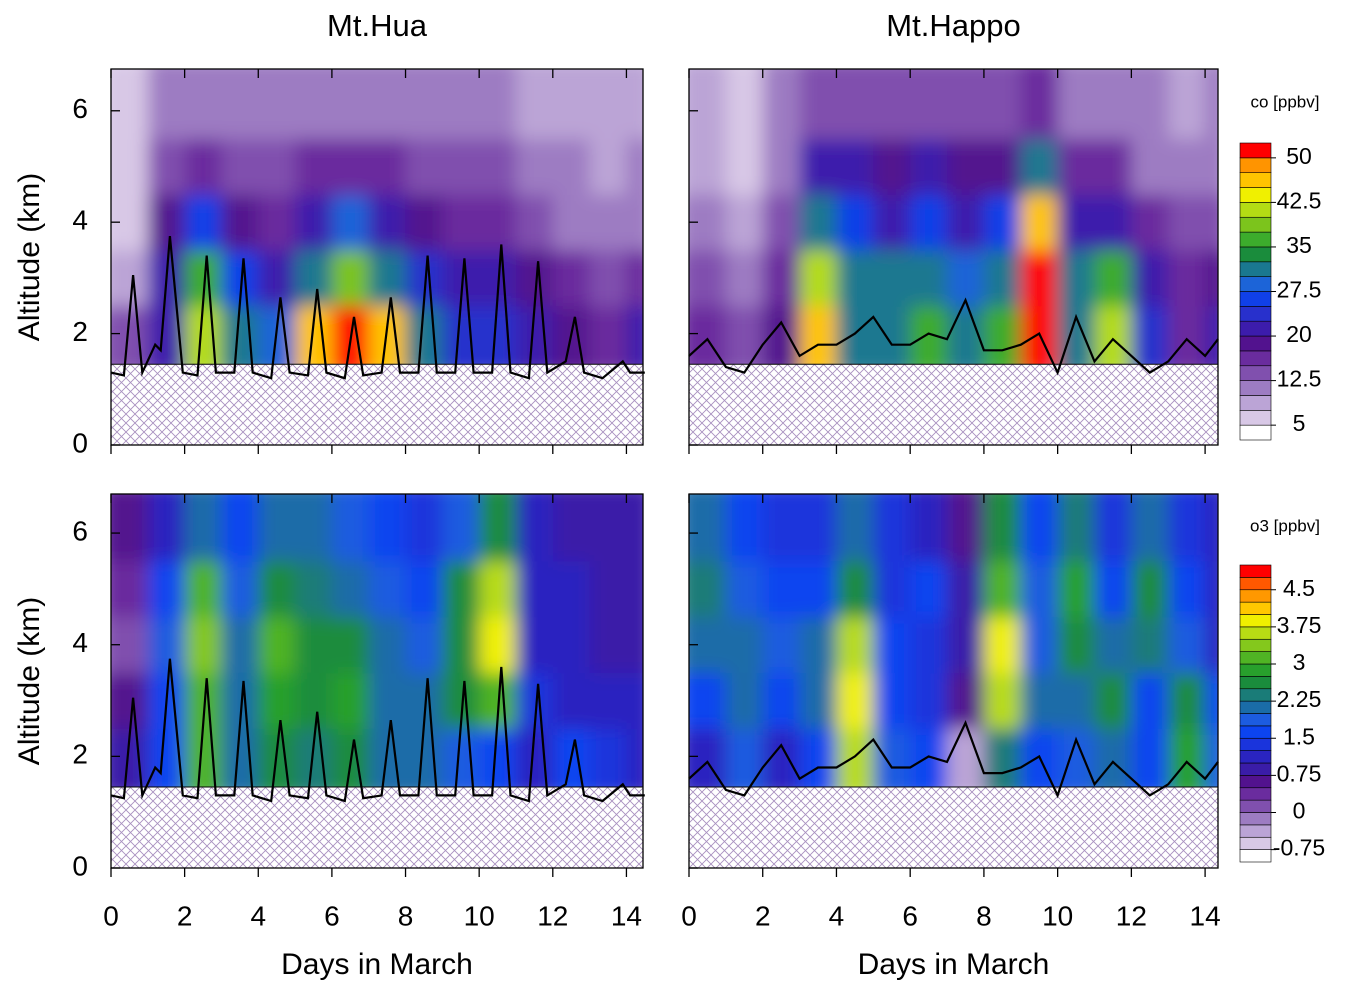 This screenshot has height=987, width=1361. What do you see at coordinates (626, 915) in the screenshot?
I see `x-tick-label: 14` at bounding box center [626, 915].